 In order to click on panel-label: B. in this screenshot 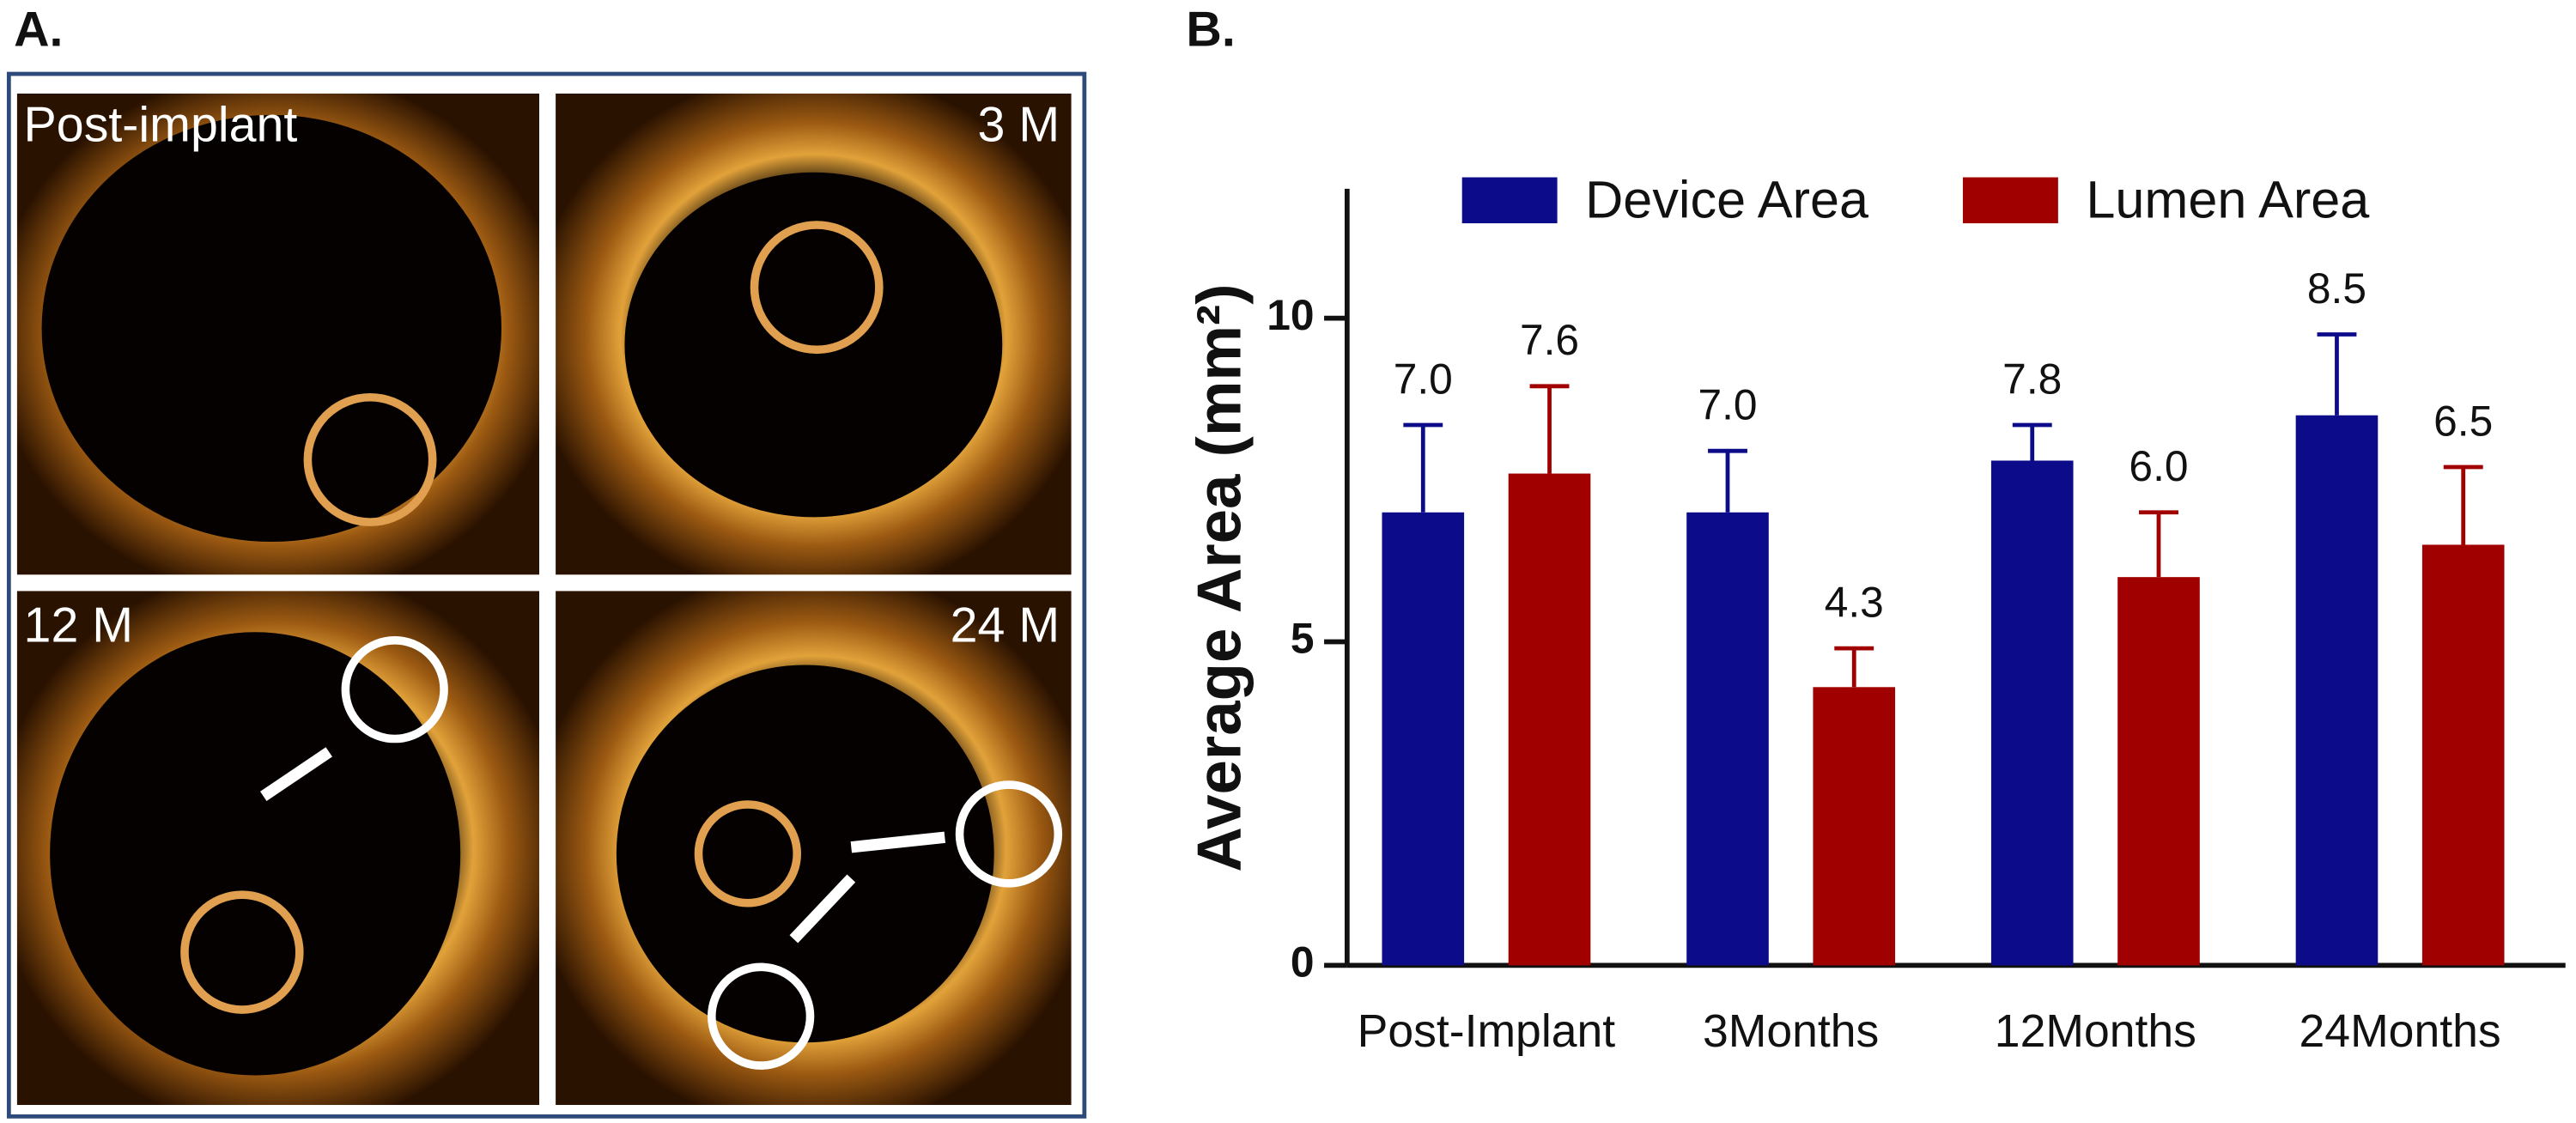, I will do `click(1210, 29)`.